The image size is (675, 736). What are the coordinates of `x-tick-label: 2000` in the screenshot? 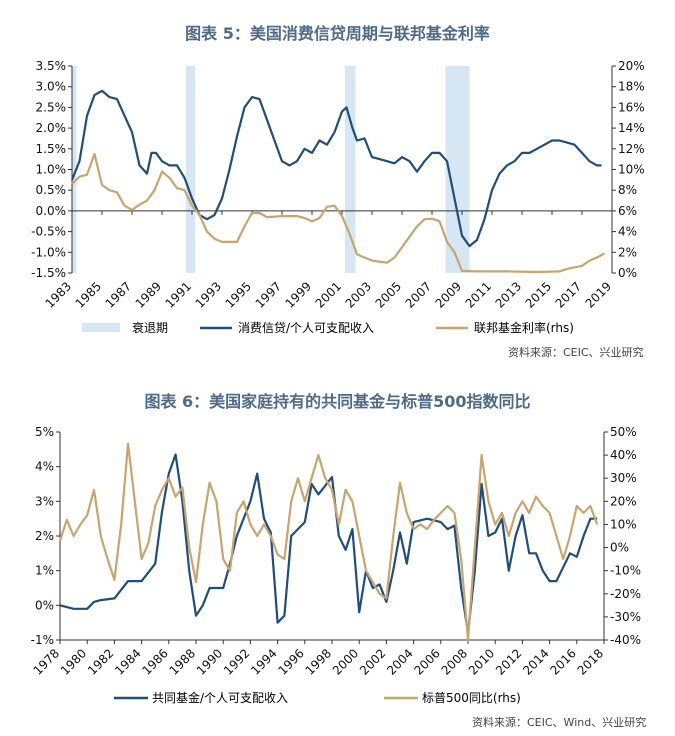 It's located at (345, 661).